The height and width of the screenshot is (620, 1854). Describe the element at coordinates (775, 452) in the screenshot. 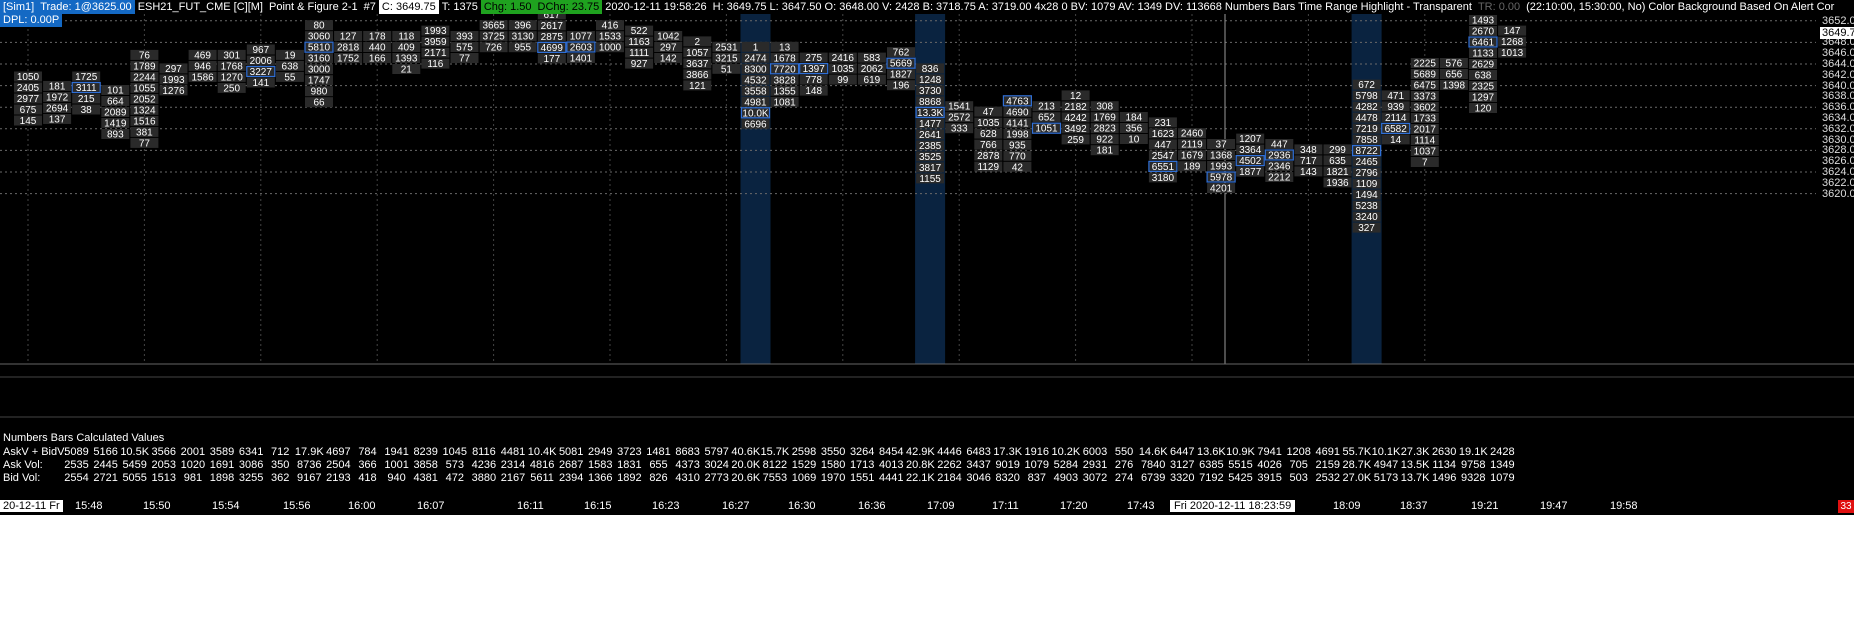

I see `panel-value: 15.7K` at that location.